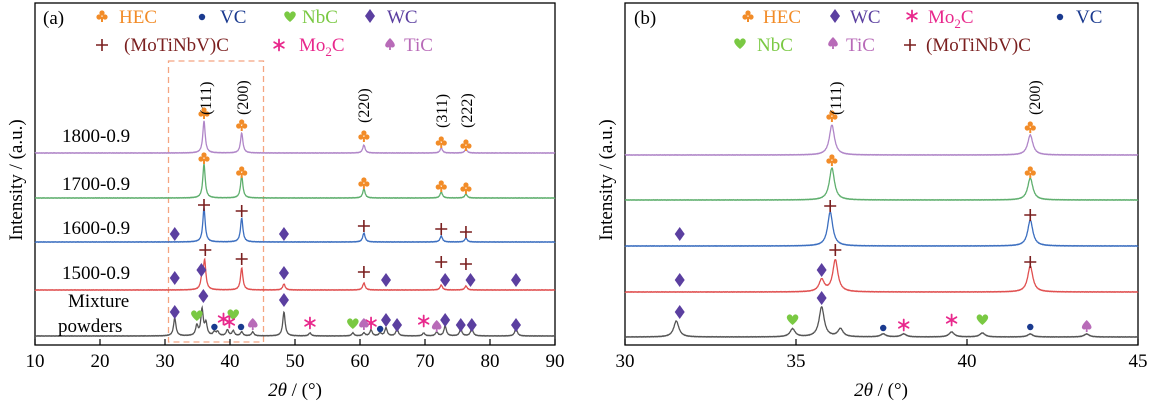 This screenshot has width=1155, height=402. What do you see at coordinates (295, 361) in the screenshot?
I see `x-tick-label: 50` at bounding box center [295, 361].